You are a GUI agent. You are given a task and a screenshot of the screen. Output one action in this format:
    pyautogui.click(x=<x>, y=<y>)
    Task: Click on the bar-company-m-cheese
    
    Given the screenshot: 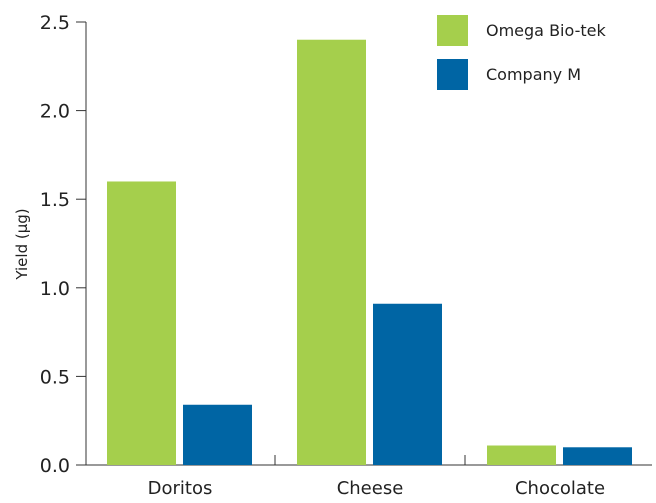 What is the action you would take?
    pyautogui.click(x=407, y=384)
    